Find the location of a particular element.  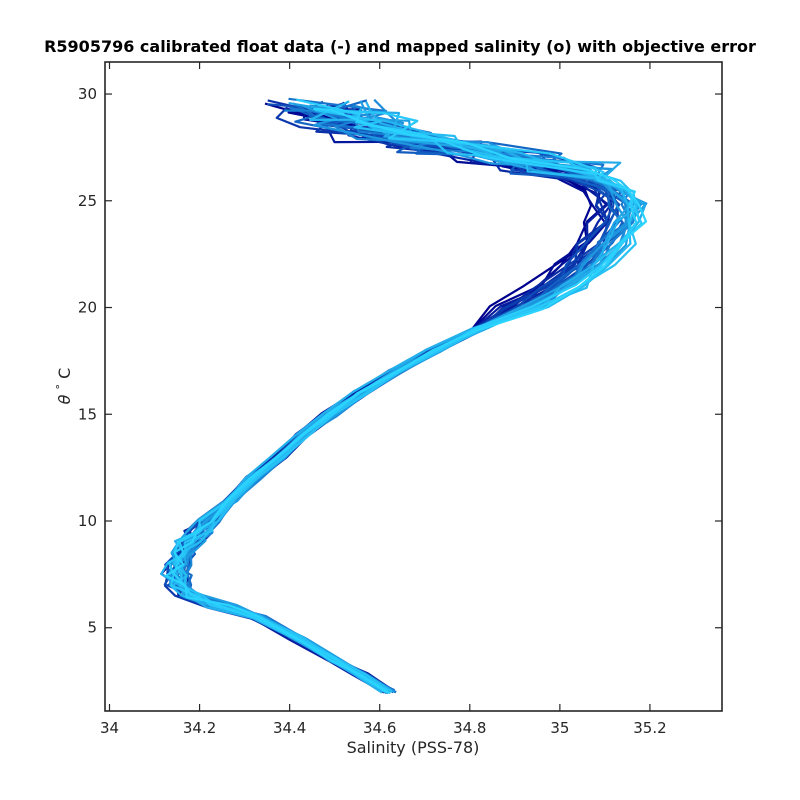

y-axis-title-unit: C is located at coordinates (64, 373).